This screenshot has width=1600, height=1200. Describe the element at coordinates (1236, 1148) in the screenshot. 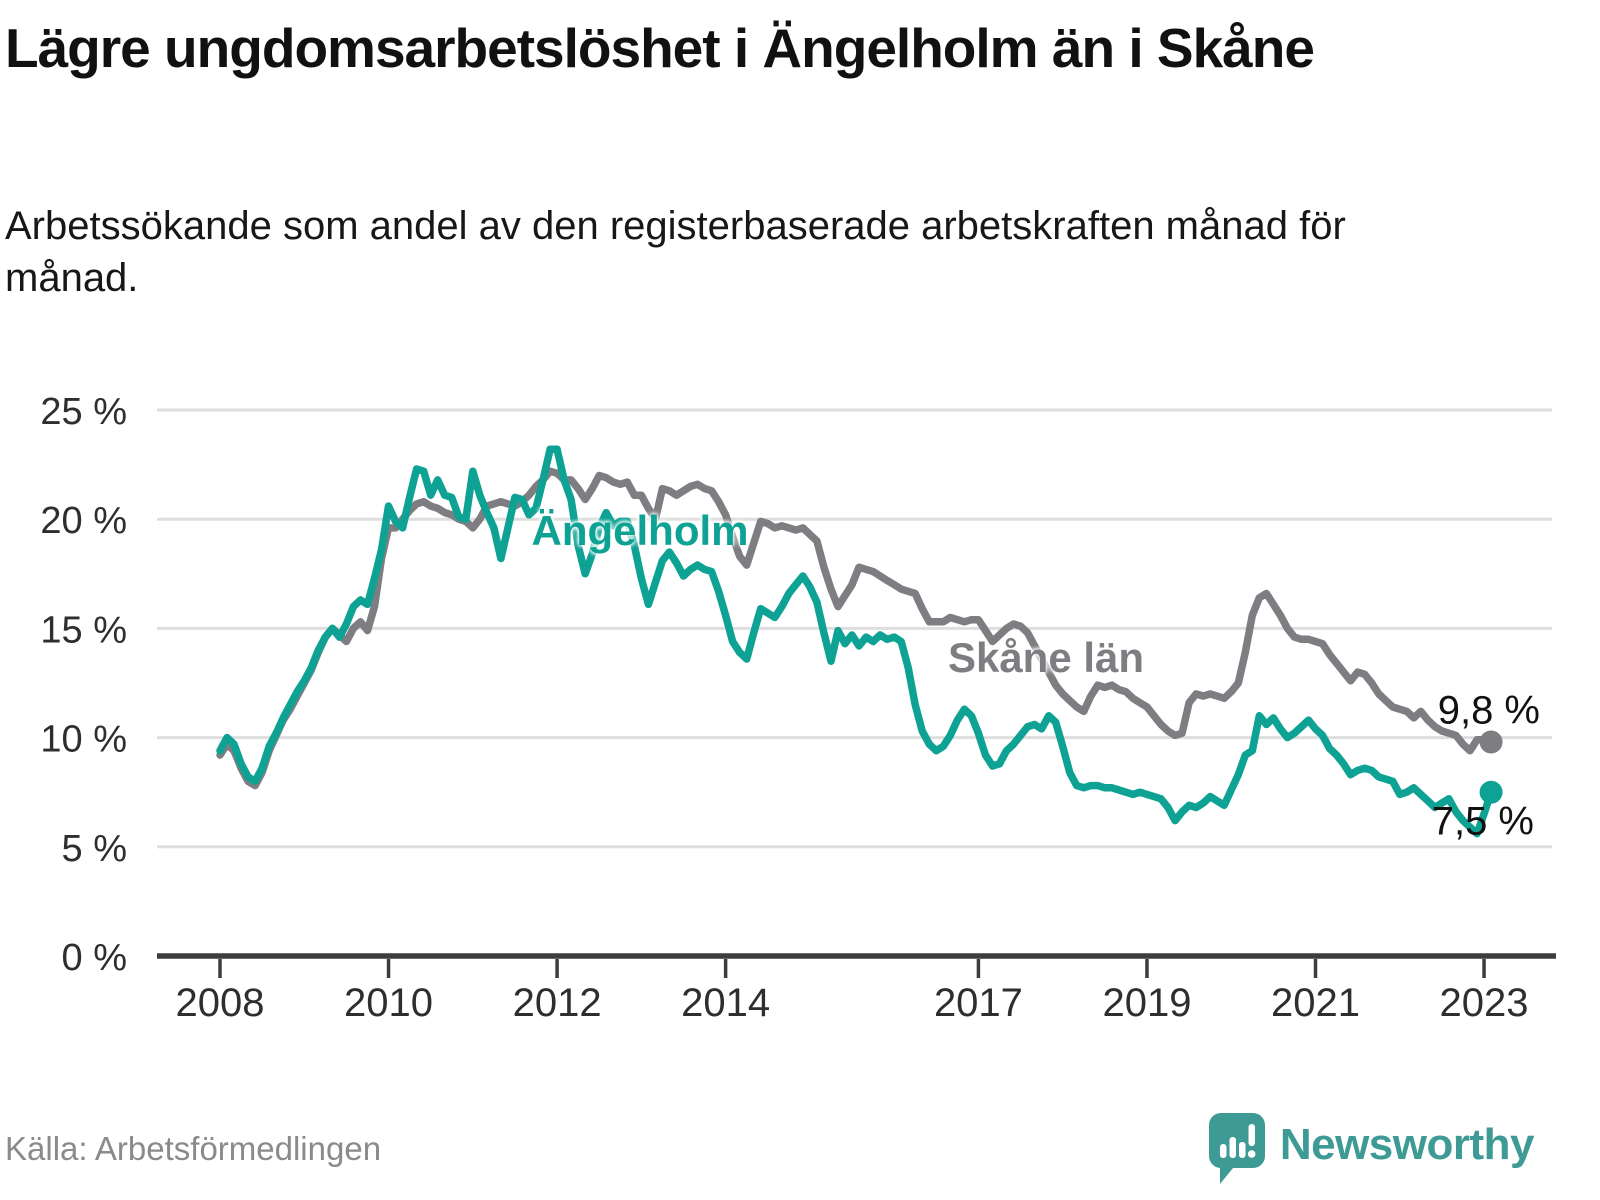

I see `bar-chart-speech-bubble-icon` at that location.